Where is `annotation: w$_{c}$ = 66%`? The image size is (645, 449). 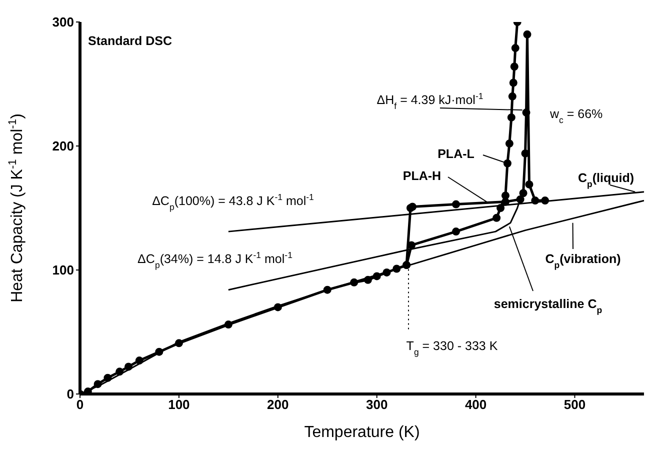 annotation: w$_{c}$ = 66% is located at coordinates (576, 116).